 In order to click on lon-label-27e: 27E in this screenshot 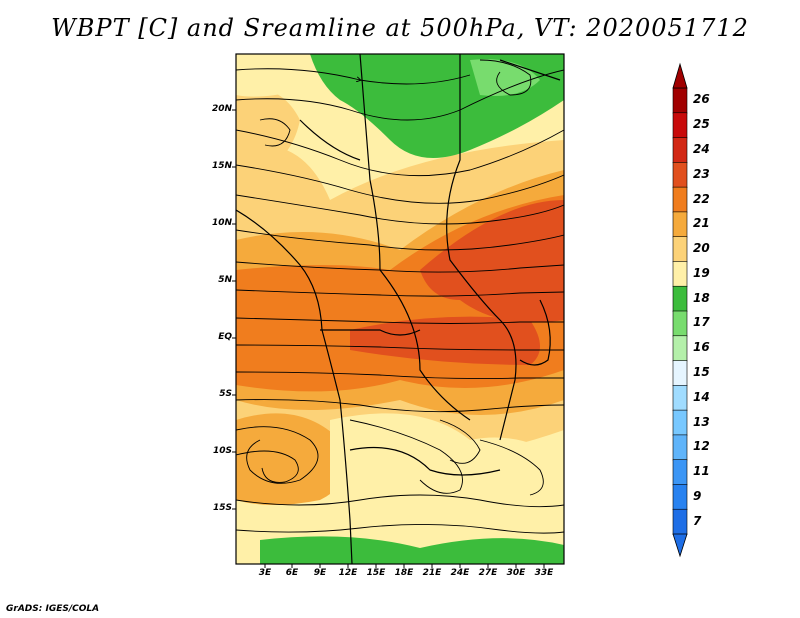, I will do `click(488, 573)`.